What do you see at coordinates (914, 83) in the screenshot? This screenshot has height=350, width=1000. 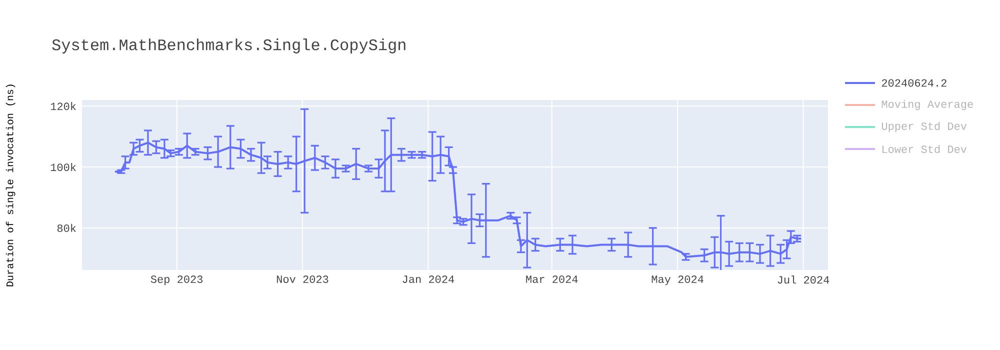 I see `legend-label: 20240624.2` at bounding box center [914, 83].